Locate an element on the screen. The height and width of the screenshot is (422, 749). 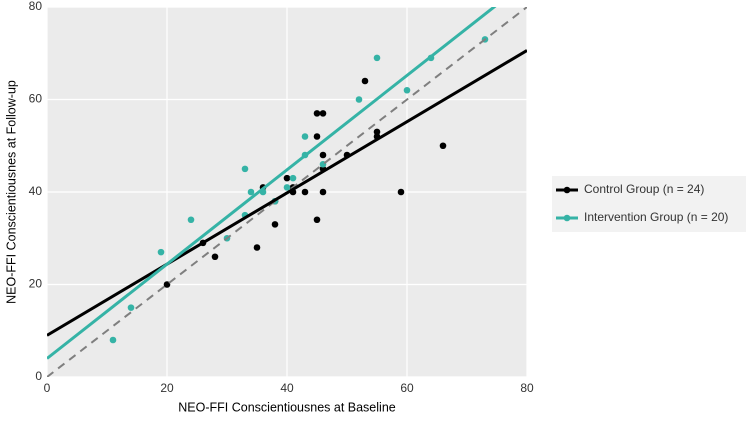
y-axis-title: NEO-FFI Conscientiousnes at Follow-up is located at coordinates (11, 192).